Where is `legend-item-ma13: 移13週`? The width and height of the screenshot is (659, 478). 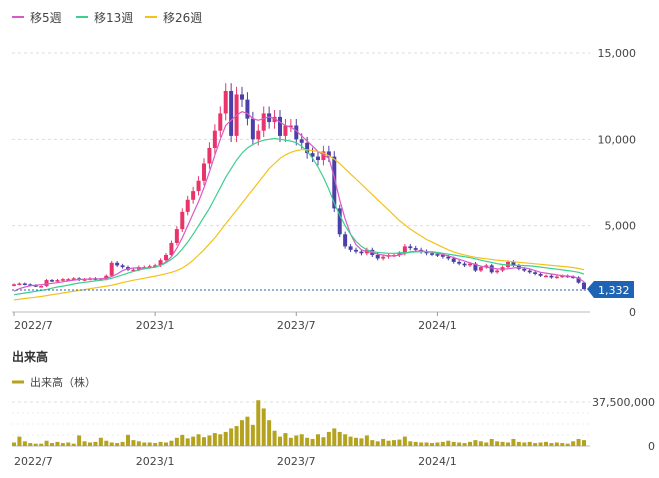 legend-item-ma13: 移13週 is located at coordinates (104, 18).